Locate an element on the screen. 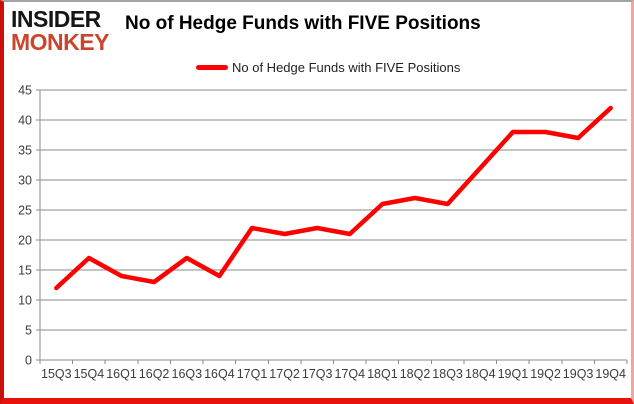 The width and height of the screenshot is (634, 404). x-tick-label: 18Q2 is located at coordinates (415, 374).